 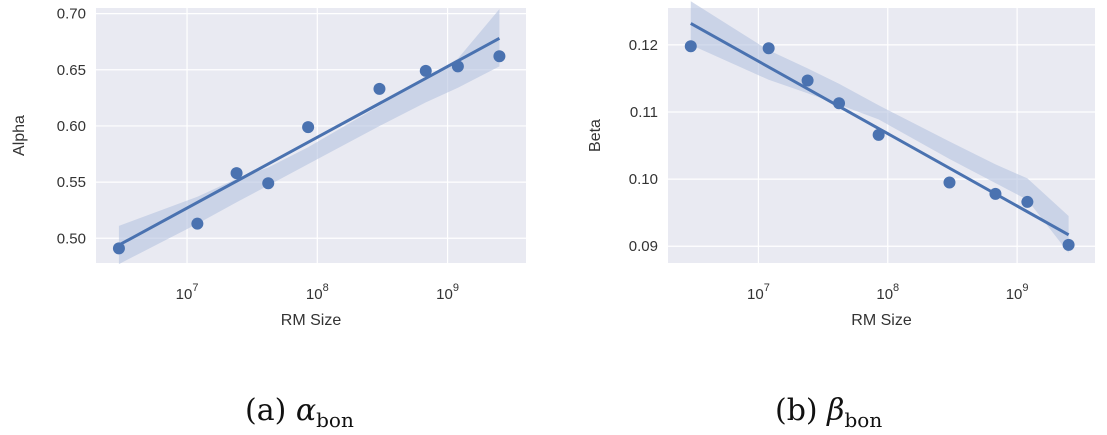 I want to click on beta-xtick-label: 10⁹, so click(x=1017, y=292).